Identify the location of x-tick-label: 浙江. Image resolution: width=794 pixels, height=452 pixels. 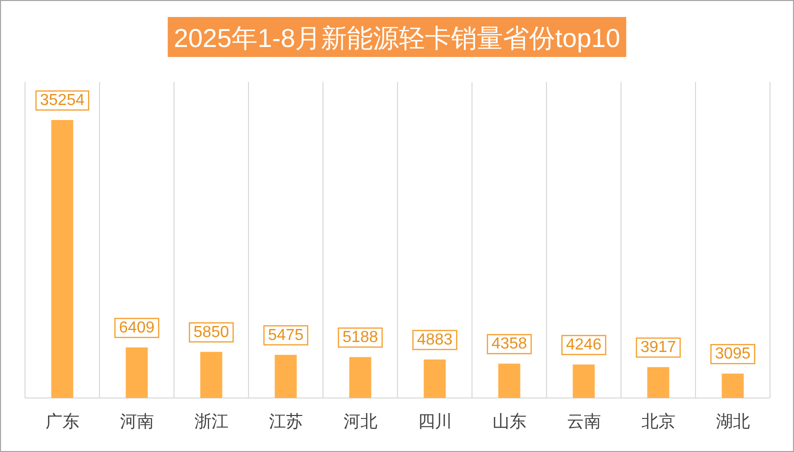
(211, 421).